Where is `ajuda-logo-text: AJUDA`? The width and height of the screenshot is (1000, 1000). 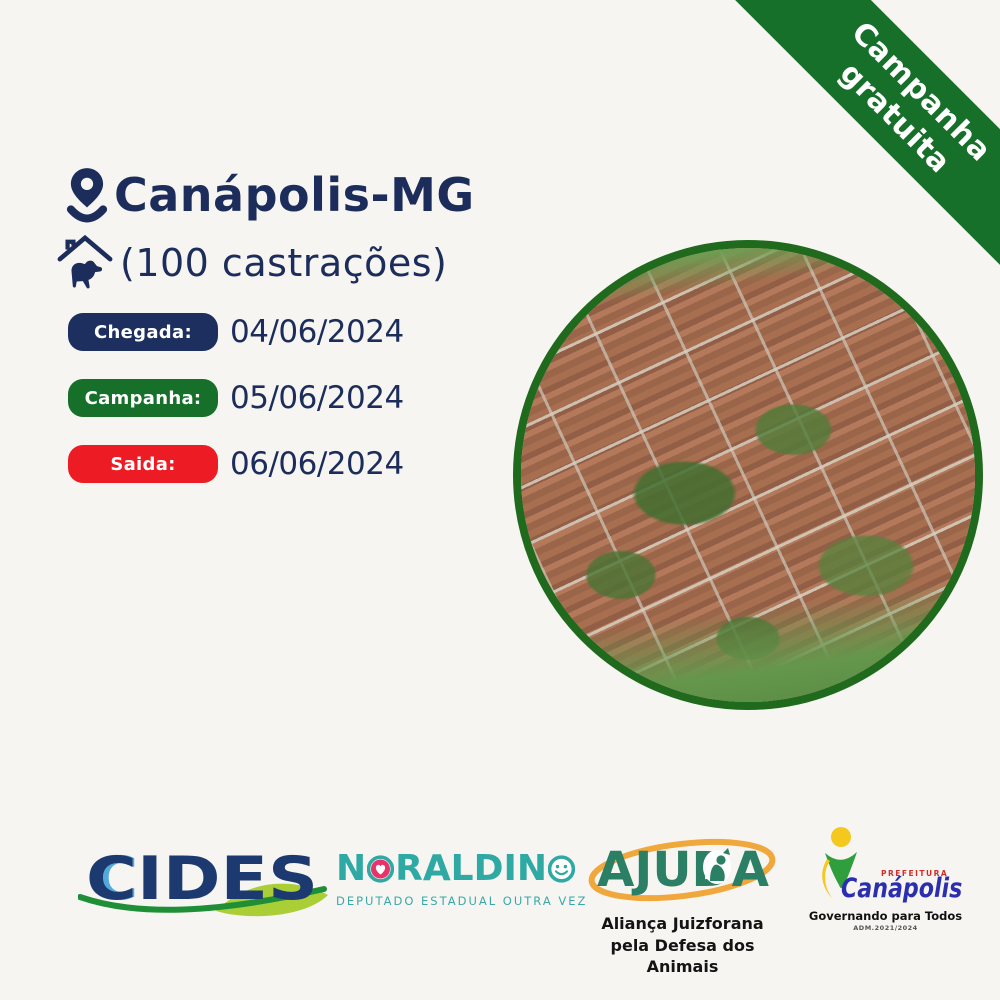
ajuda-logo-text: AJUDA is located at coordinates (683, 870).